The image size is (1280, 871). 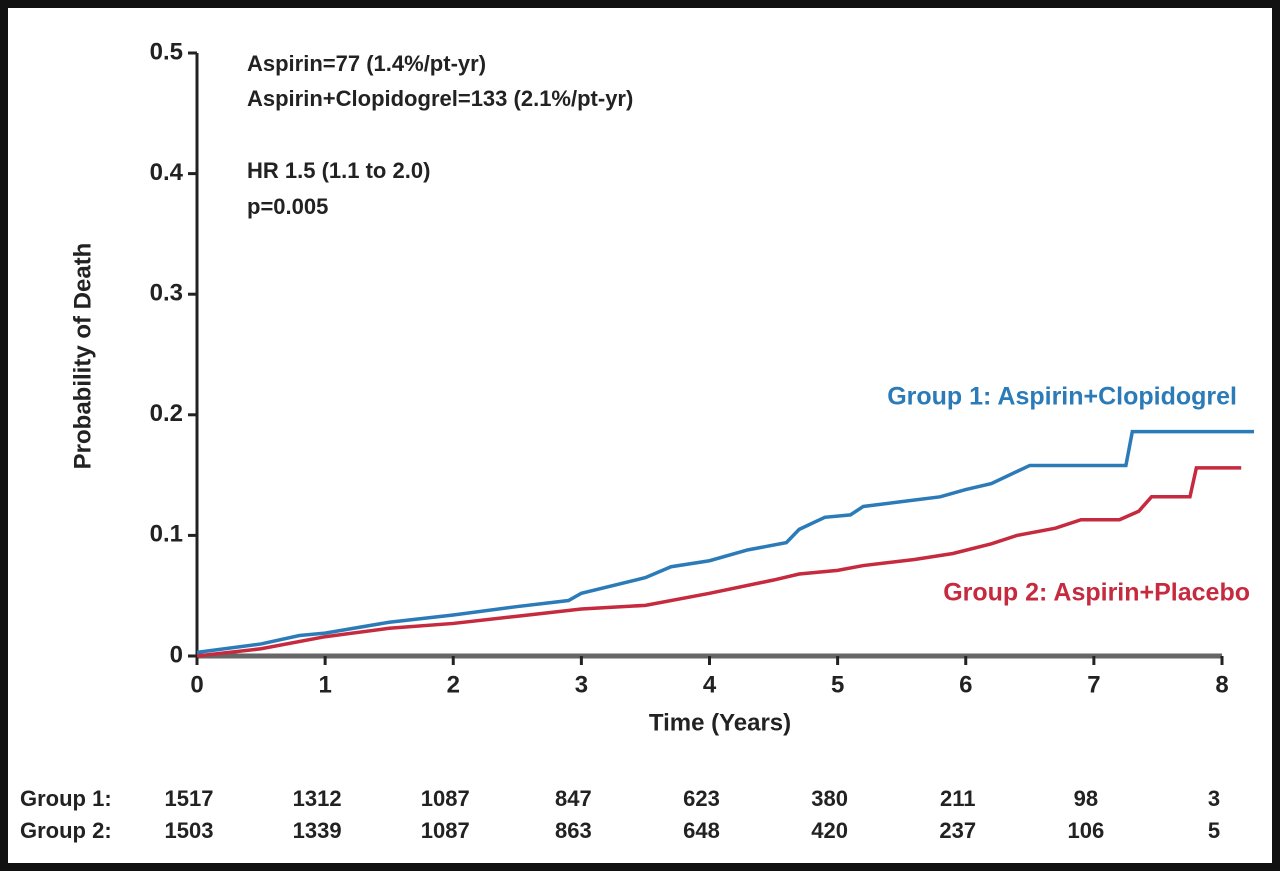 I want to click on x-axis-title: Time (Years), so click(x=720, y=722).